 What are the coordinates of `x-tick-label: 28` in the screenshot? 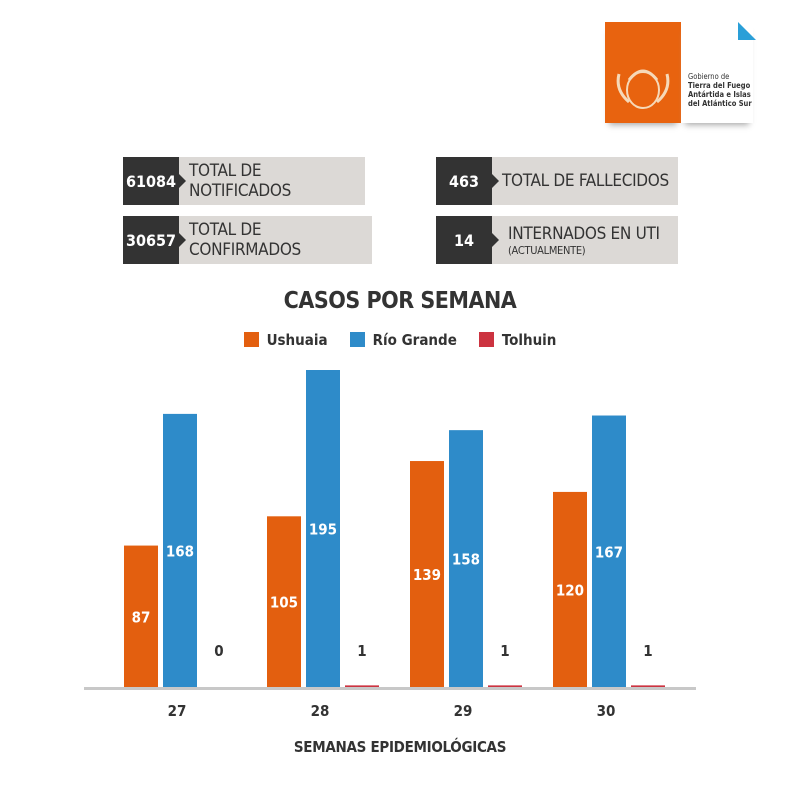 It's located at (320, 711).